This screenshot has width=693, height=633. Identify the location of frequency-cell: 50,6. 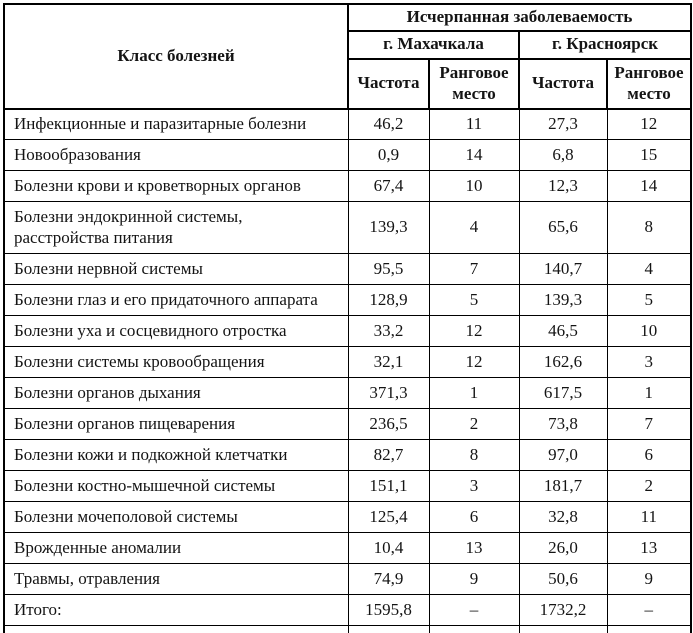
(563, 579).